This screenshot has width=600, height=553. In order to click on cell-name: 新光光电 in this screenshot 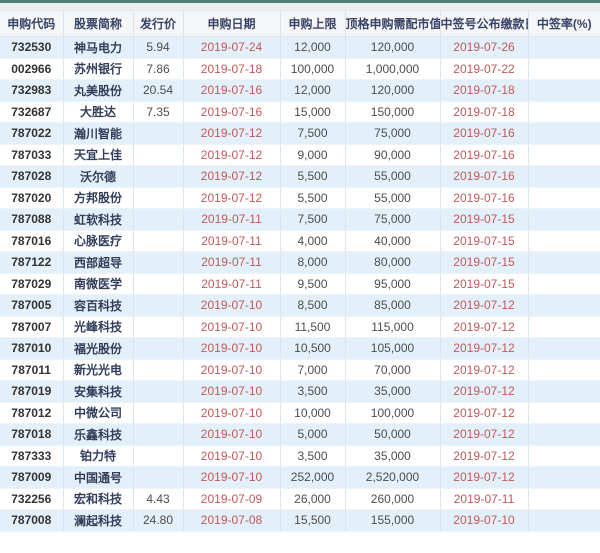, I will do `click(98, 370)`.